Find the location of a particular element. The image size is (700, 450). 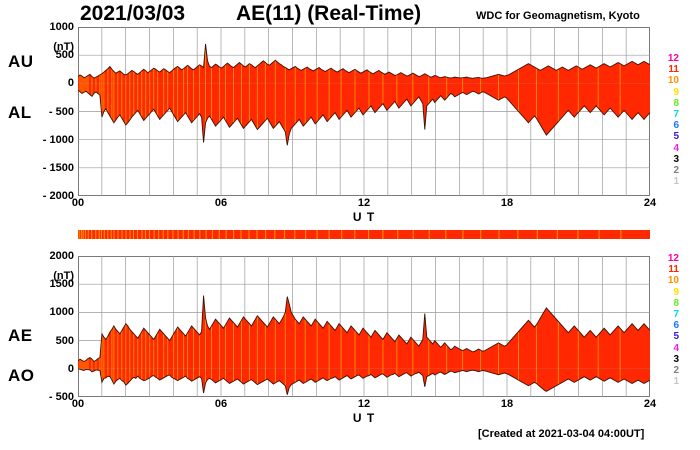

x-axis-title-bottom: U T is located at coordinates (364, 418).